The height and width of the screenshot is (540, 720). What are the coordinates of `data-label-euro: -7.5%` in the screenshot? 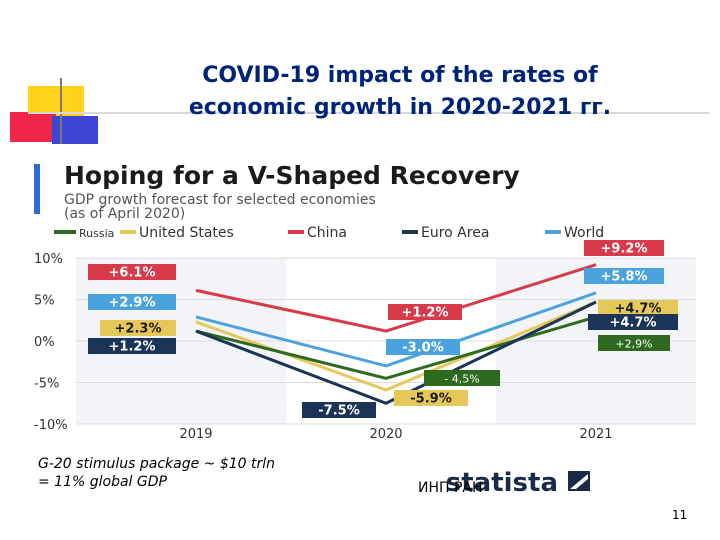 It's located at (338, 411).